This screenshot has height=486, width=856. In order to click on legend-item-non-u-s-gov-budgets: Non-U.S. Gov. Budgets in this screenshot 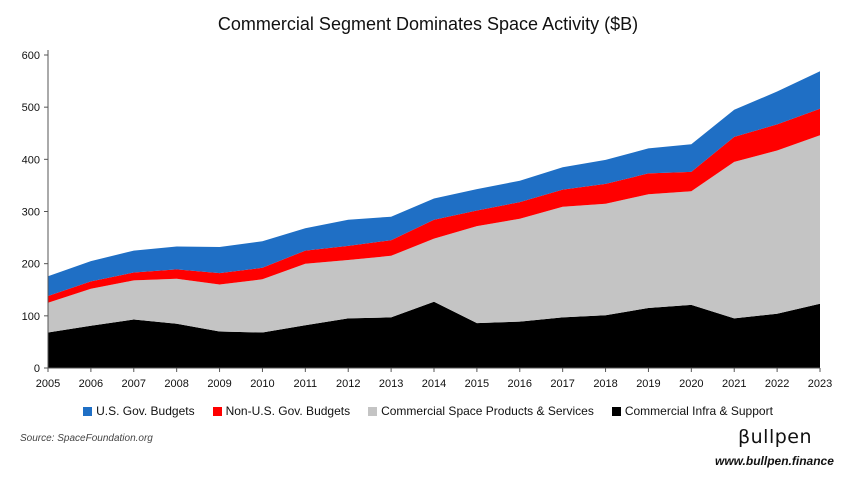, I will do `click(281, 411)`.